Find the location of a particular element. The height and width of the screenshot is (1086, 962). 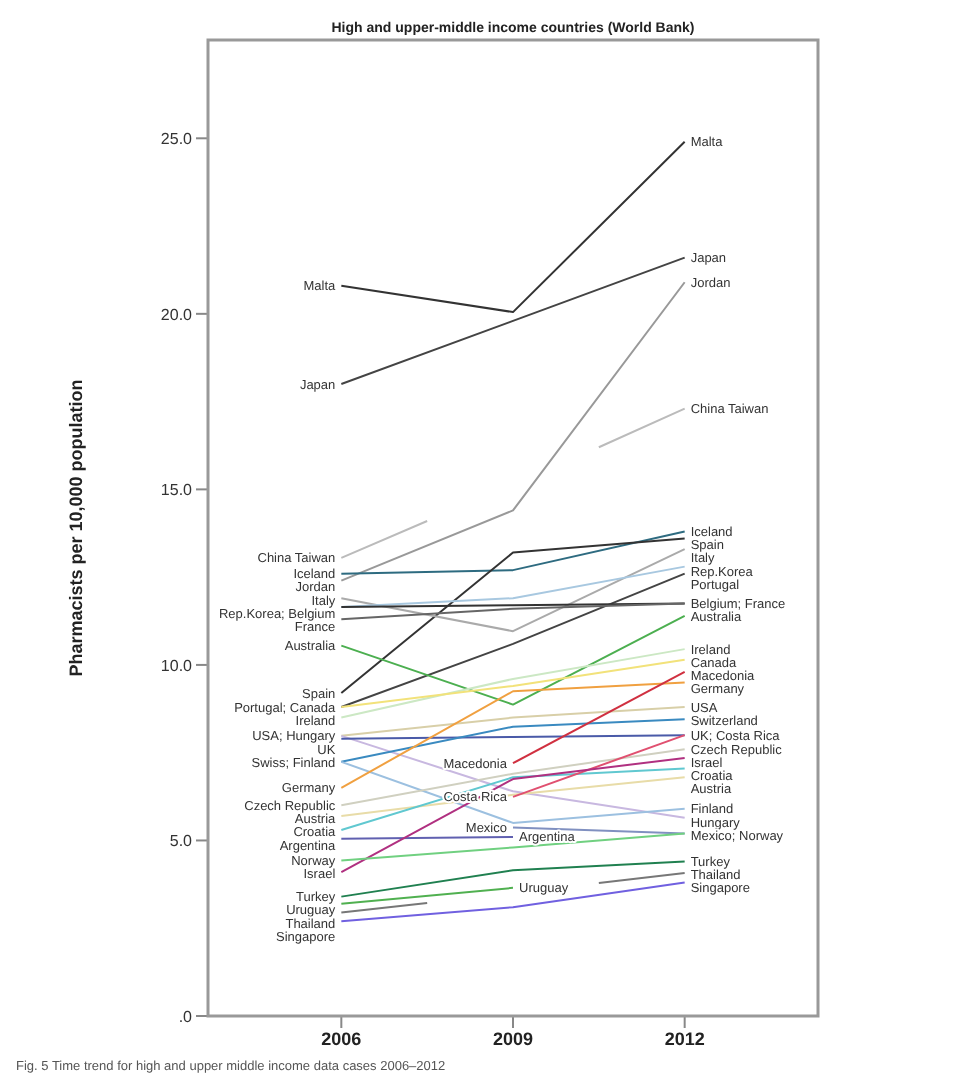

y-tick-label: 10.0 is located at coordinates (177, 665).